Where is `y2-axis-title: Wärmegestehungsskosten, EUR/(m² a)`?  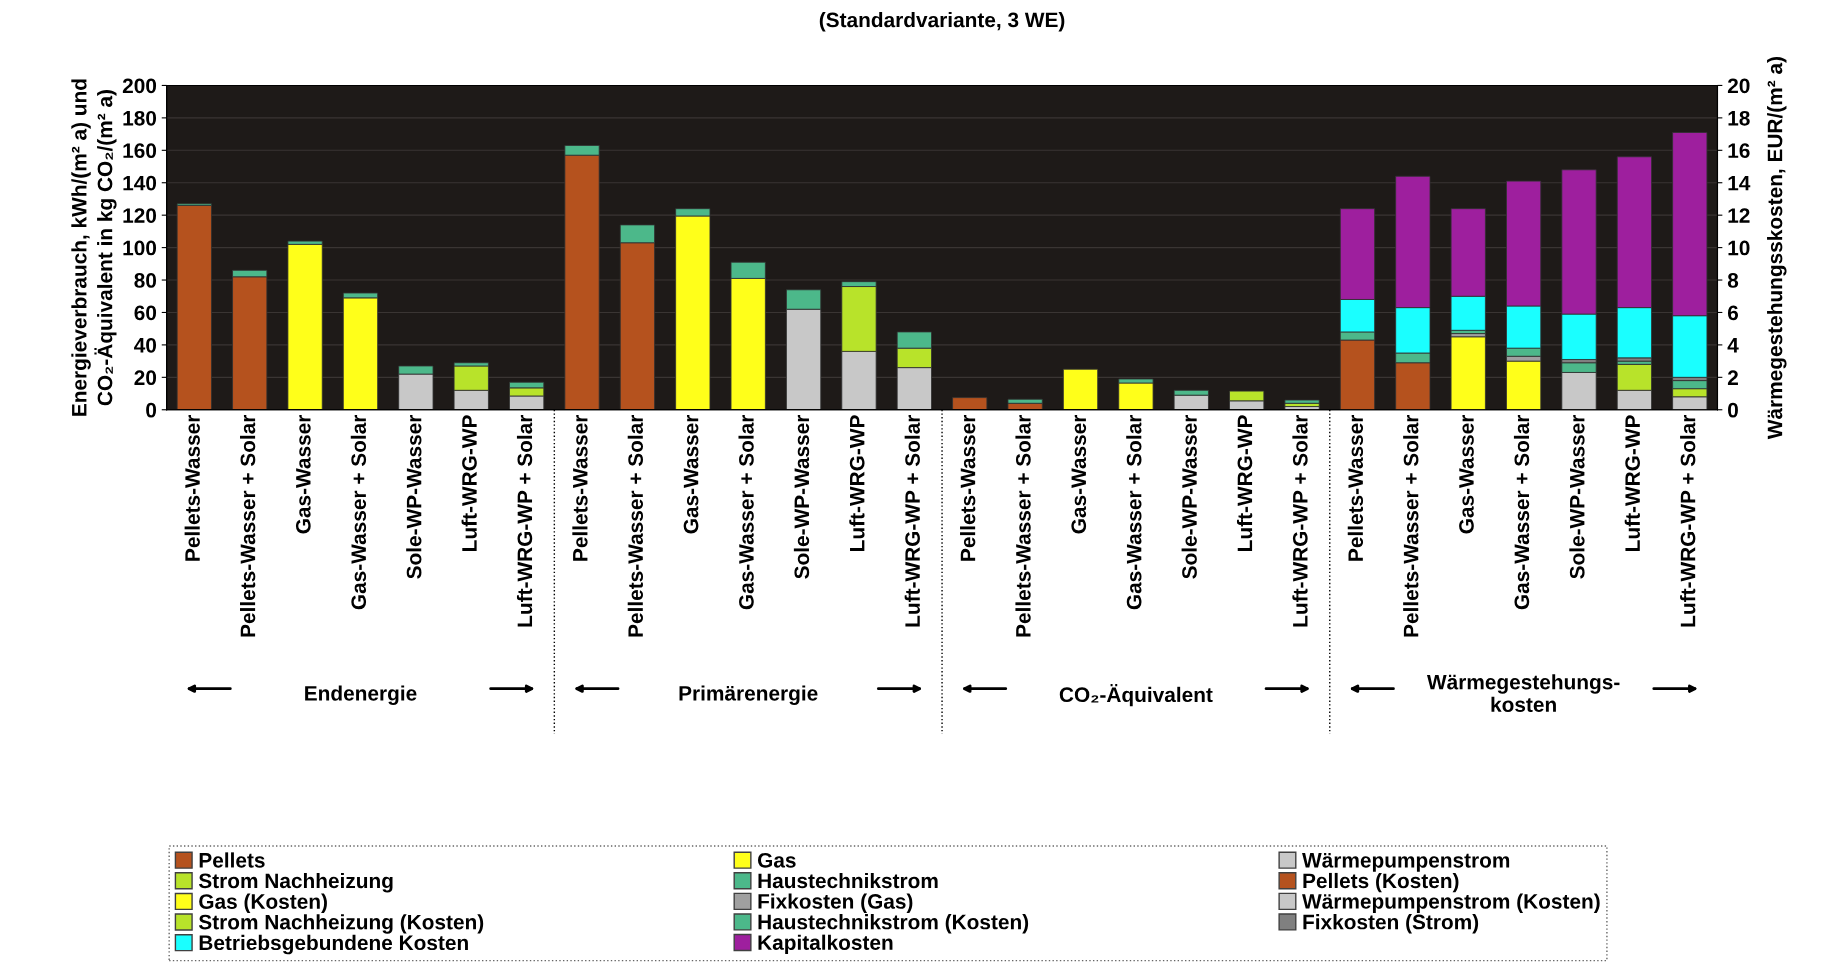 y2-axis-title: Wärmegestehungsskosten, EUR/(m² a) is located at coordinates (1777, 248).